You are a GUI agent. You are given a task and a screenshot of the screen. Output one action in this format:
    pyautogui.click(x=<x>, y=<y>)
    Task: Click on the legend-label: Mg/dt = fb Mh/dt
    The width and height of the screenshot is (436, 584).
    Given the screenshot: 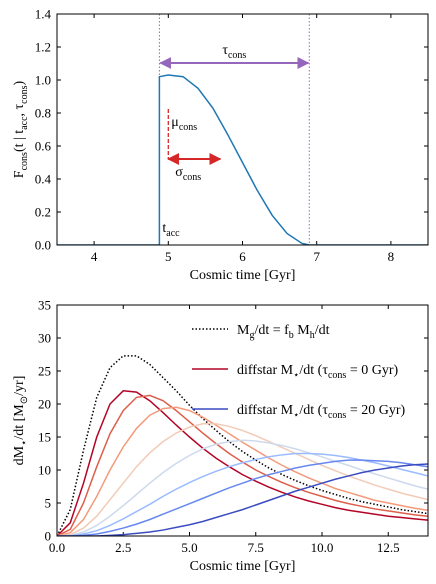 What is the action you would take?
    pyautogui.click(x=283, y=332)
    